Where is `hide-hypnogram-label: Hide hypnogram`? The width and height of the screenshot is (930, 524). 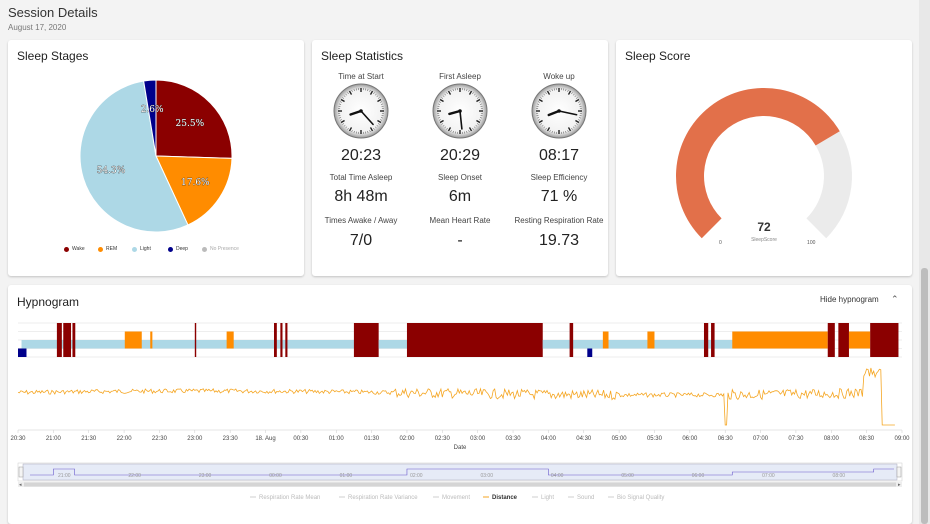
hide-hypnogram-label: Hide hypnogram is located at coordinates (849, 299).